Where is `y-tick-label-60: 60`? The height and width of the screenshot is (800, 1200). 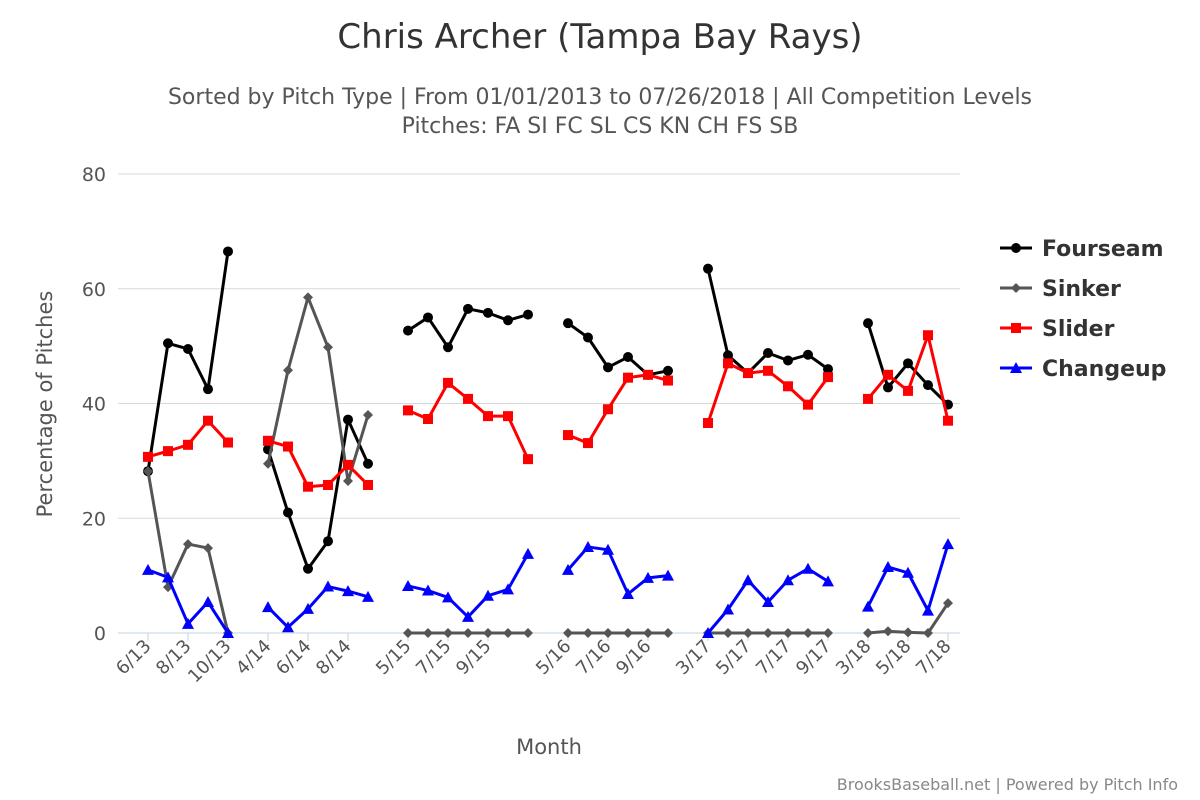 y-tick-label-60: 60 is located at coordinates (94, 290).